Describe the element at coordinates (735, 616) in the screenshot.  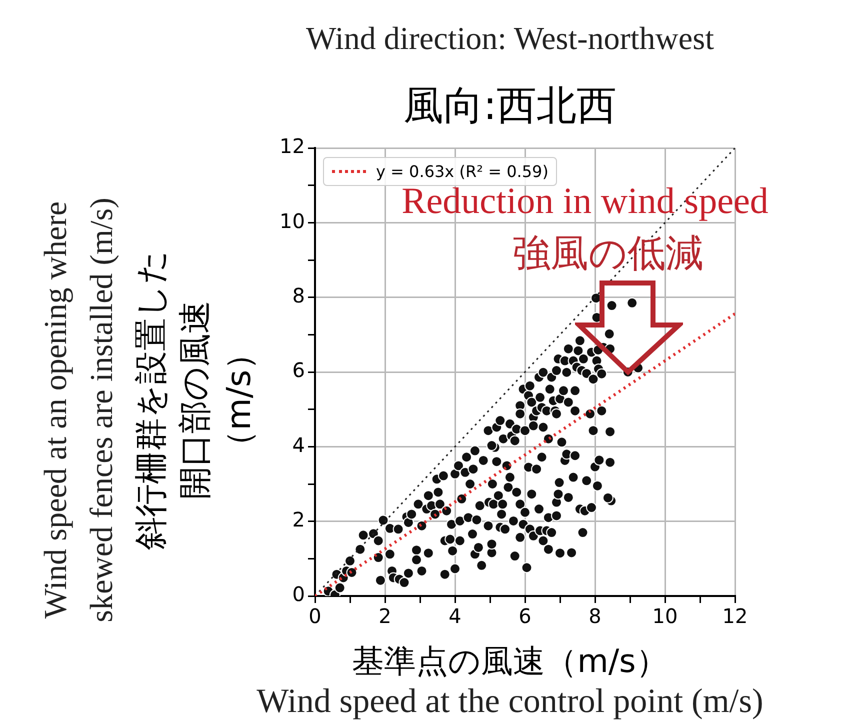
I see `x-tick-label: 12` at that location.